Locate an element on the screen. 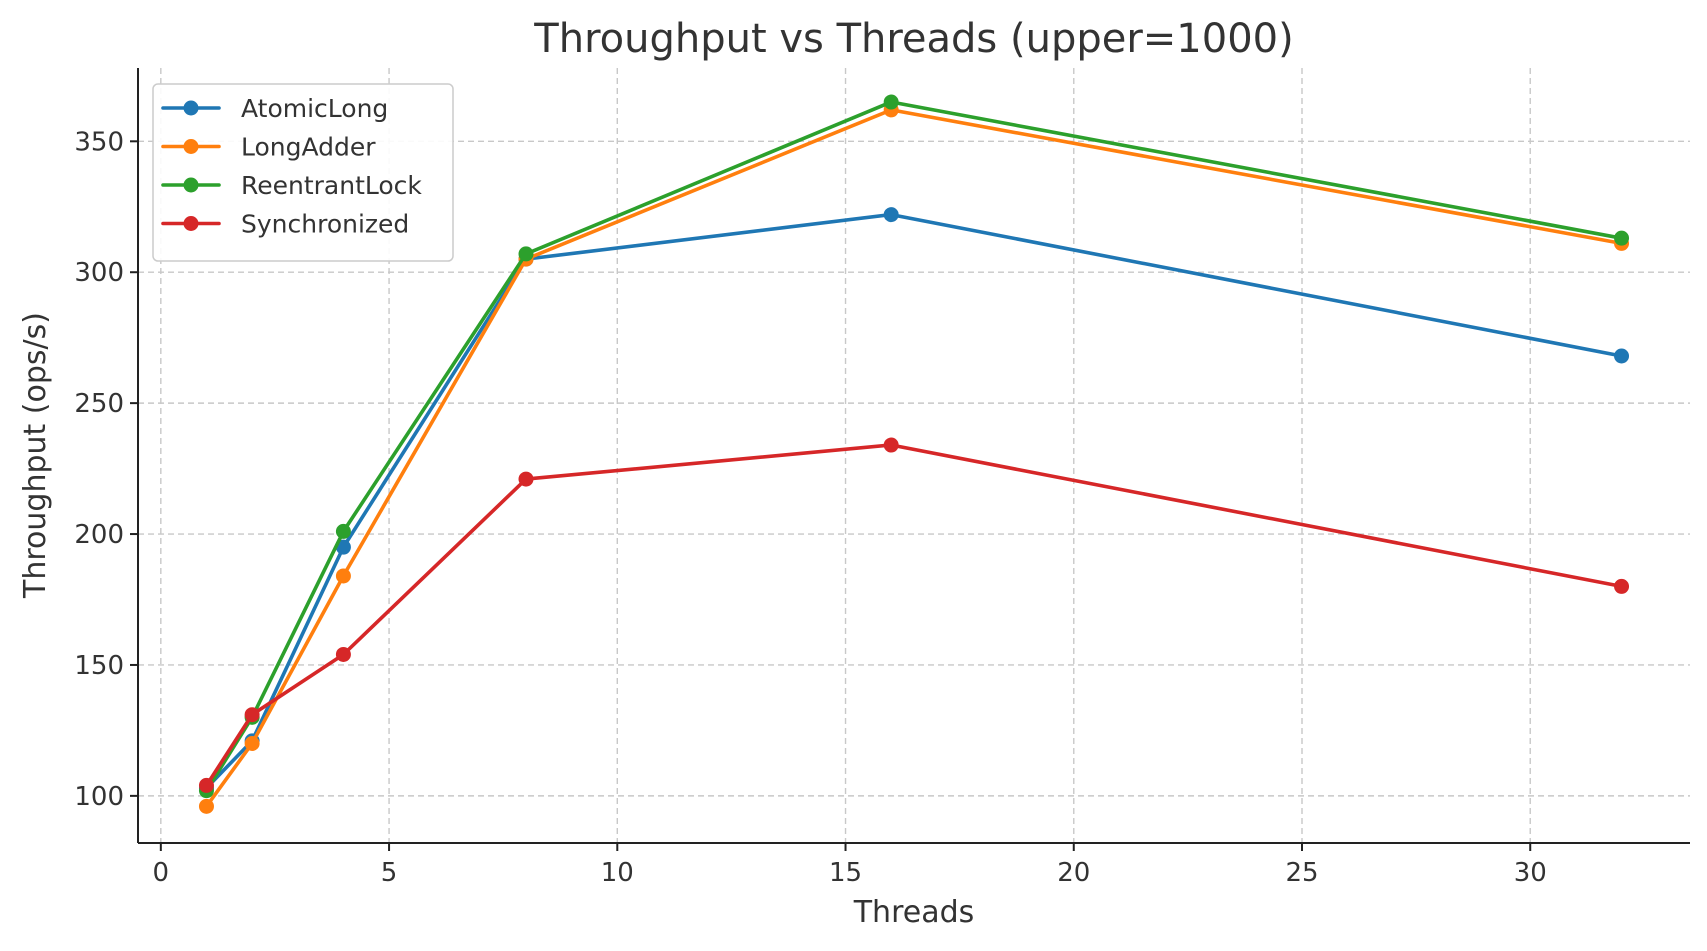 Image resolution: width=1707 pixels, height=951 pixels. legend-marker-synchronized is located at coordinates (191, 223).